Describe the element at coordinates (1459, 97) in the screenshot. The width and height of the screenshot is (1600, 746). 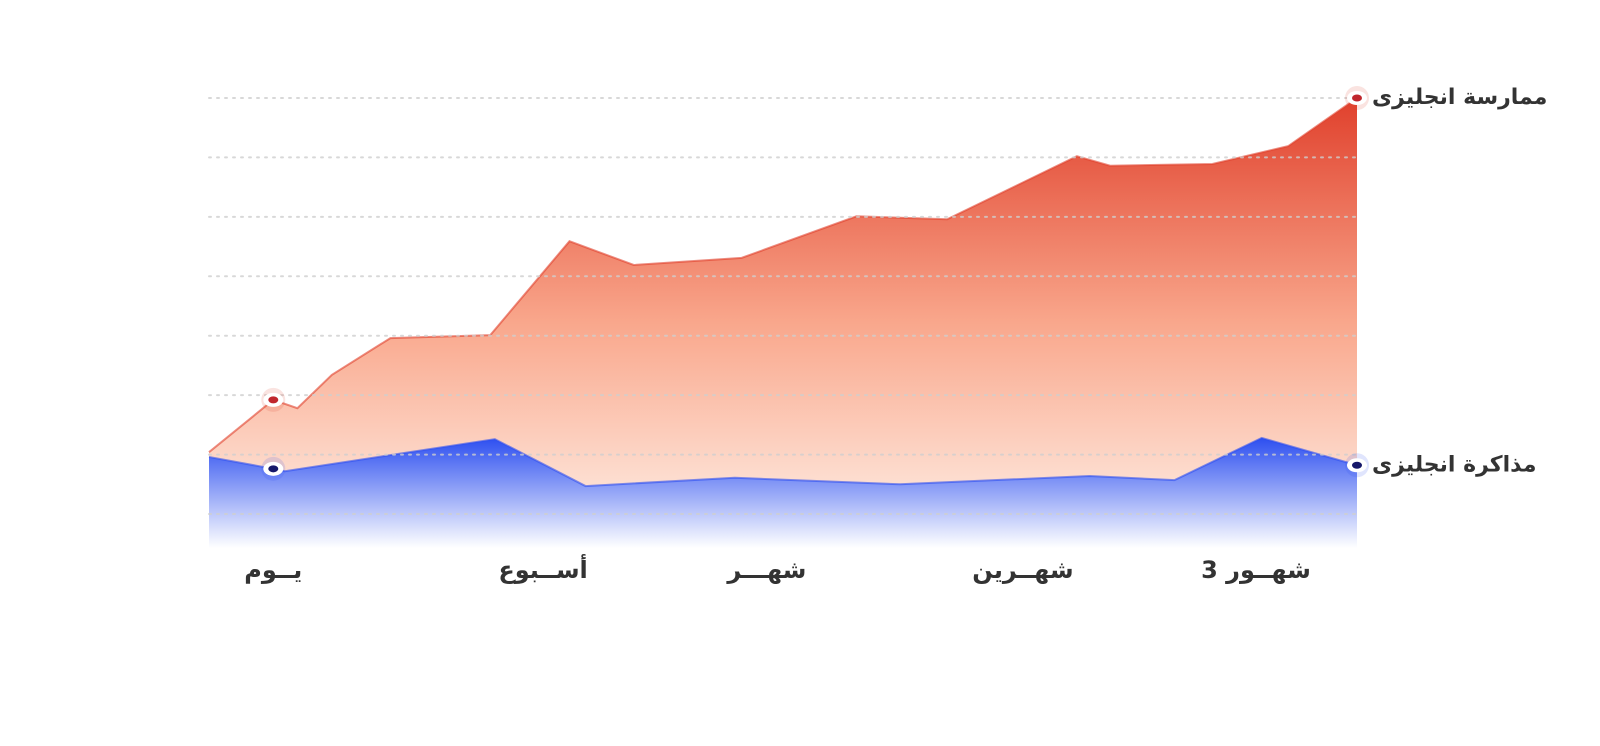
I see `series-label: ممارسة انجليزى` at that location.